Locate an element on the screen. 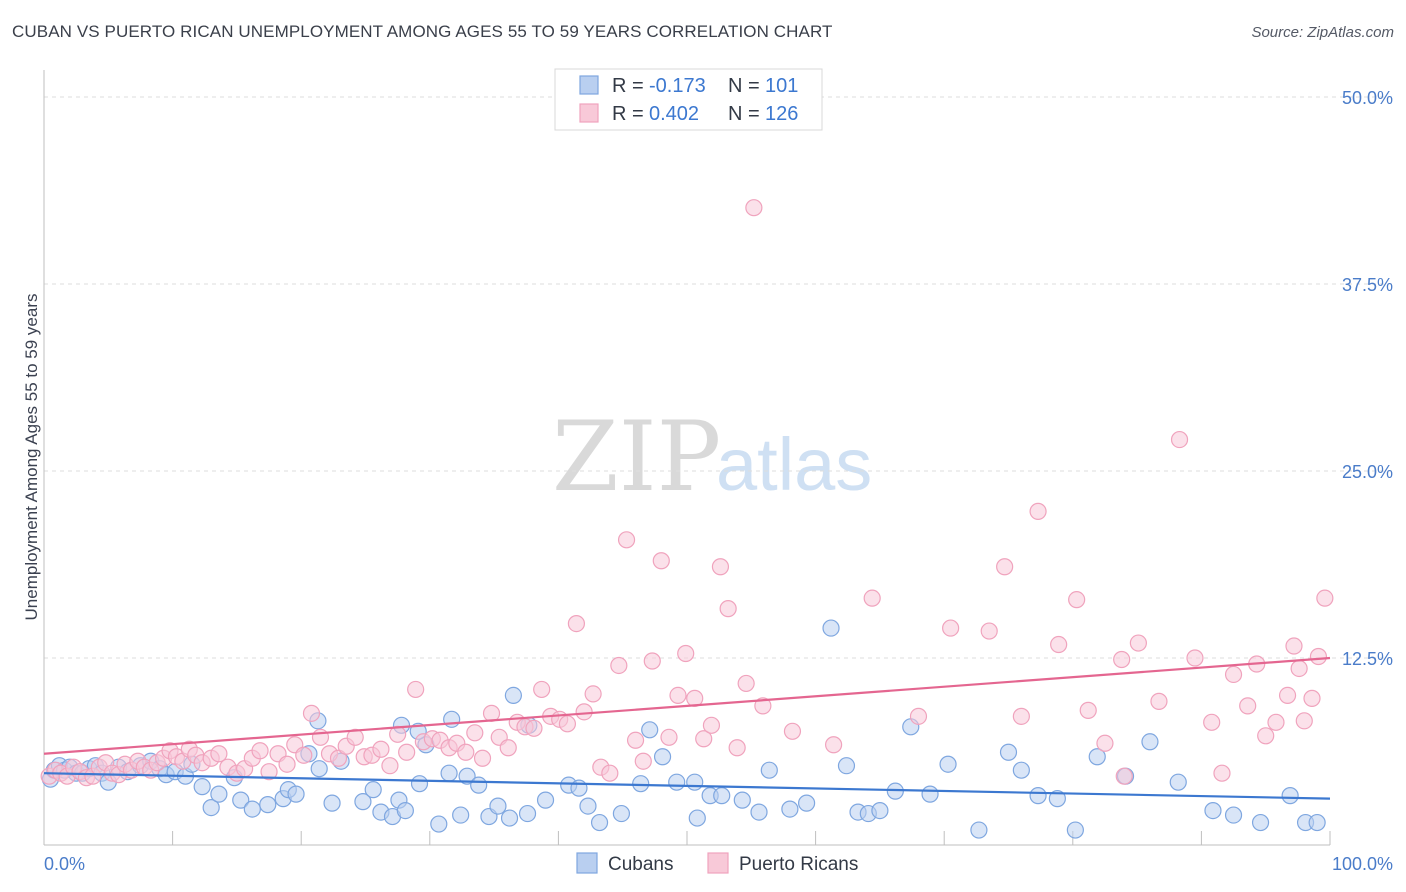 The width and height of the screenshot is (1406, 892). y-axis-label: Unemployment Among Ages 55 to 59 years is located at coordinates (31, 457).